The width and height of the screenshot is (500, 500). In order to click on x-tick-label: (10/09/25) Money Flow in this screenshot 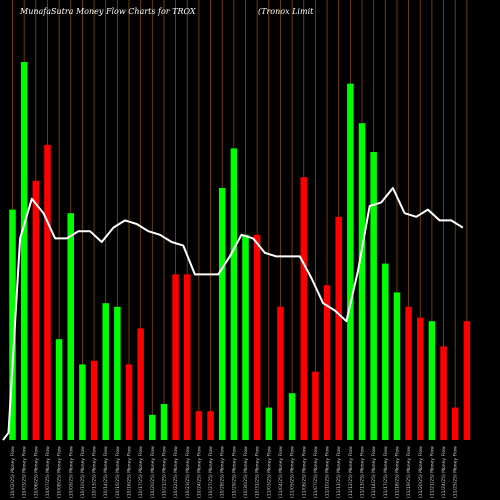, I will do `click(71, 472)`.